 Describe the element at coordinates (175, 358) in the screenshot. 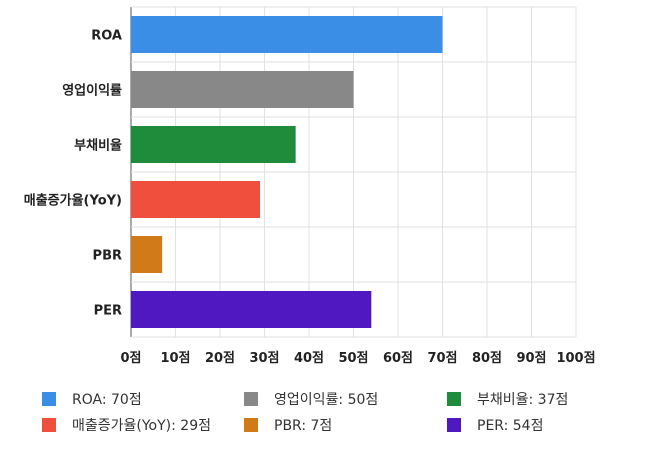

I see `x-tick-label: 10점` at that location.